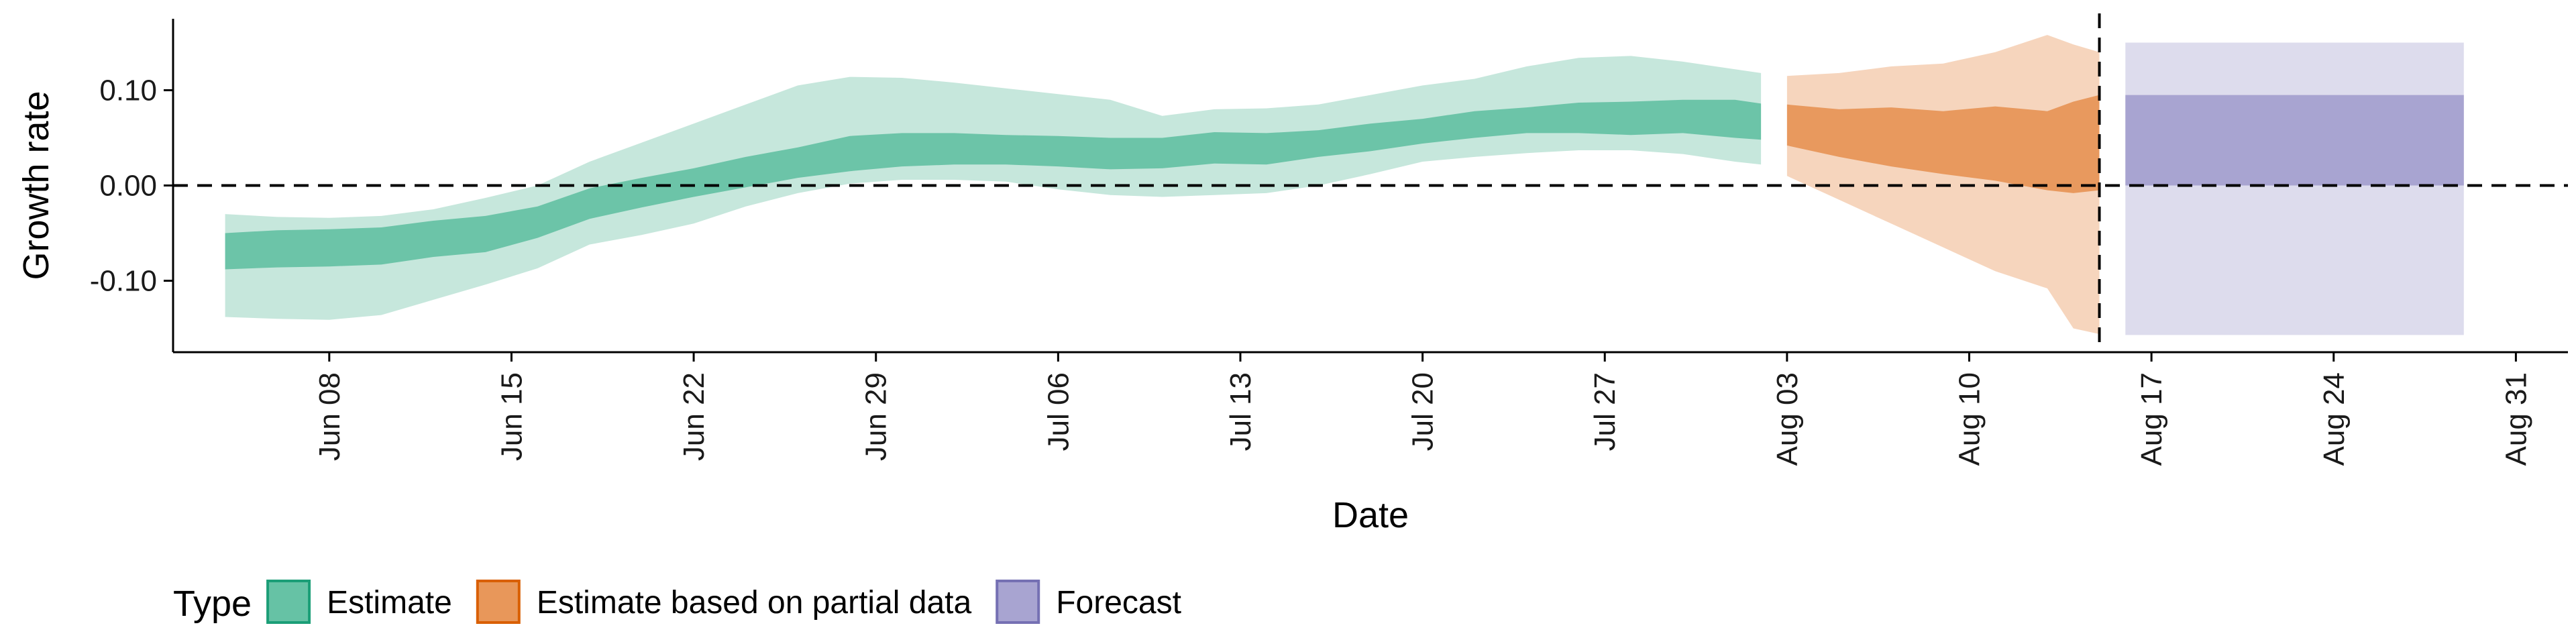 The height and width of the screenshot is (644, 2576). I want to click on x-tick-label: Jun 15, so click(511, 416).